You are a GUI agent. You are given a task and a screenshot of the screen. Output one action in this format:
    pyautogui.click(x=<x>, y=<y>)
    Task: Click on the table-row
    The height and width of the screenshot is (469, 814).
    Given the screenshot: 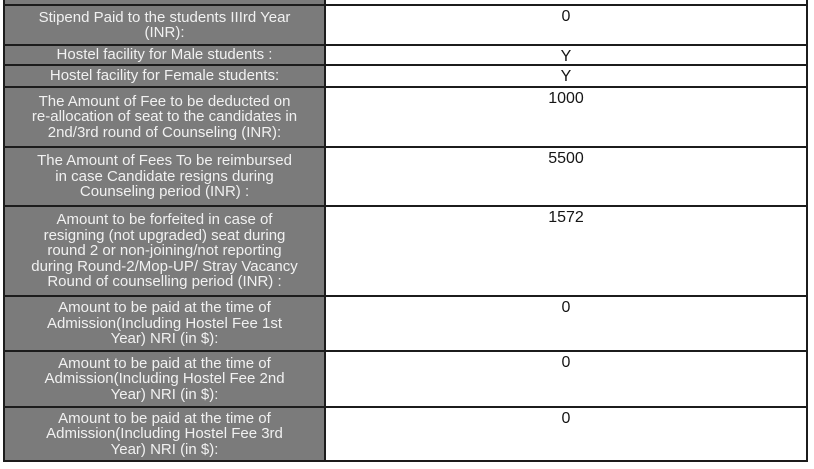 What is the action you would take?
    pyautogui.click(x=405, y=3)
    